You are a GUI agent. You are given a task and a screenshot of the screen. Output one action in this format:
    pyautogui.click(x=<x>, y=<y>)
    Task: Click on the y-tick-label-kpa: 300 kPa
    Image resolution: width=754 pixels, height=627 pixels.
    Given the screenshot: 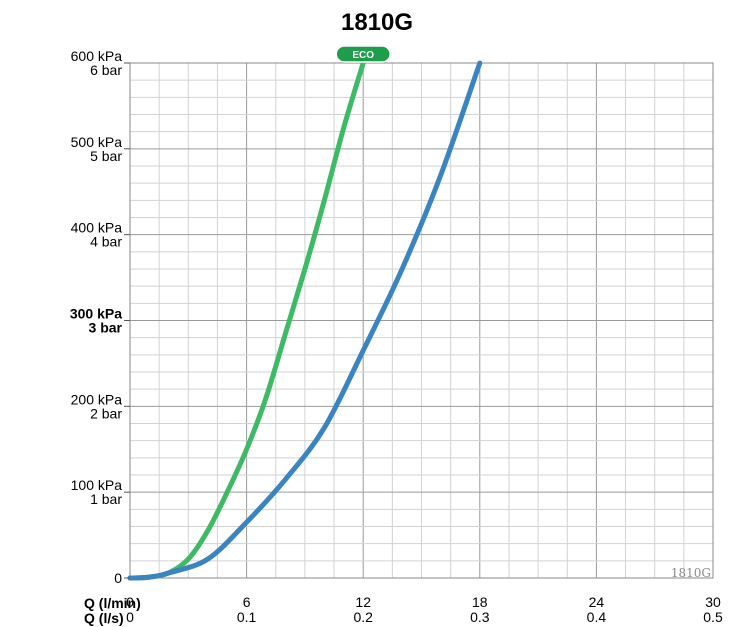 What is the action you would take?
    pyautogui.click(x=96, y=314)
    